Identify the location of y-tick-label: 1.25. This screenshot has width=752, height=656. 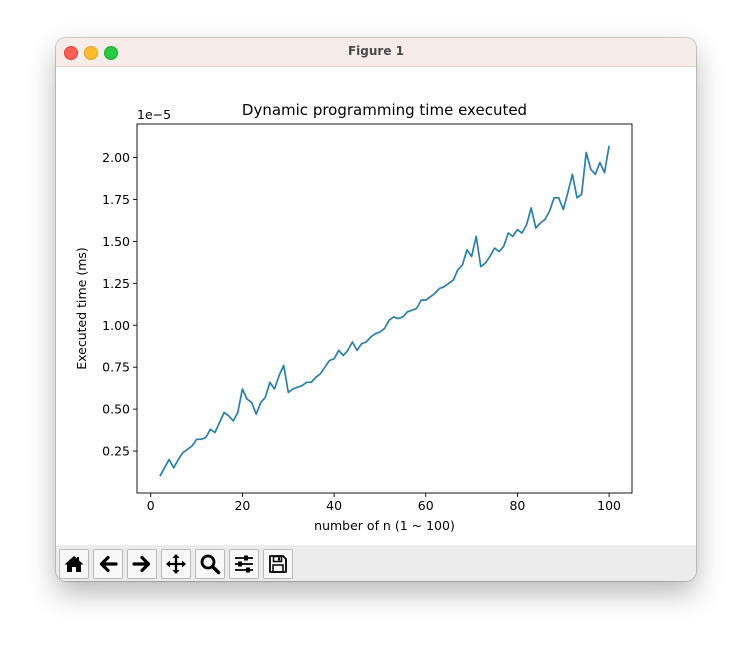
(116, 283).